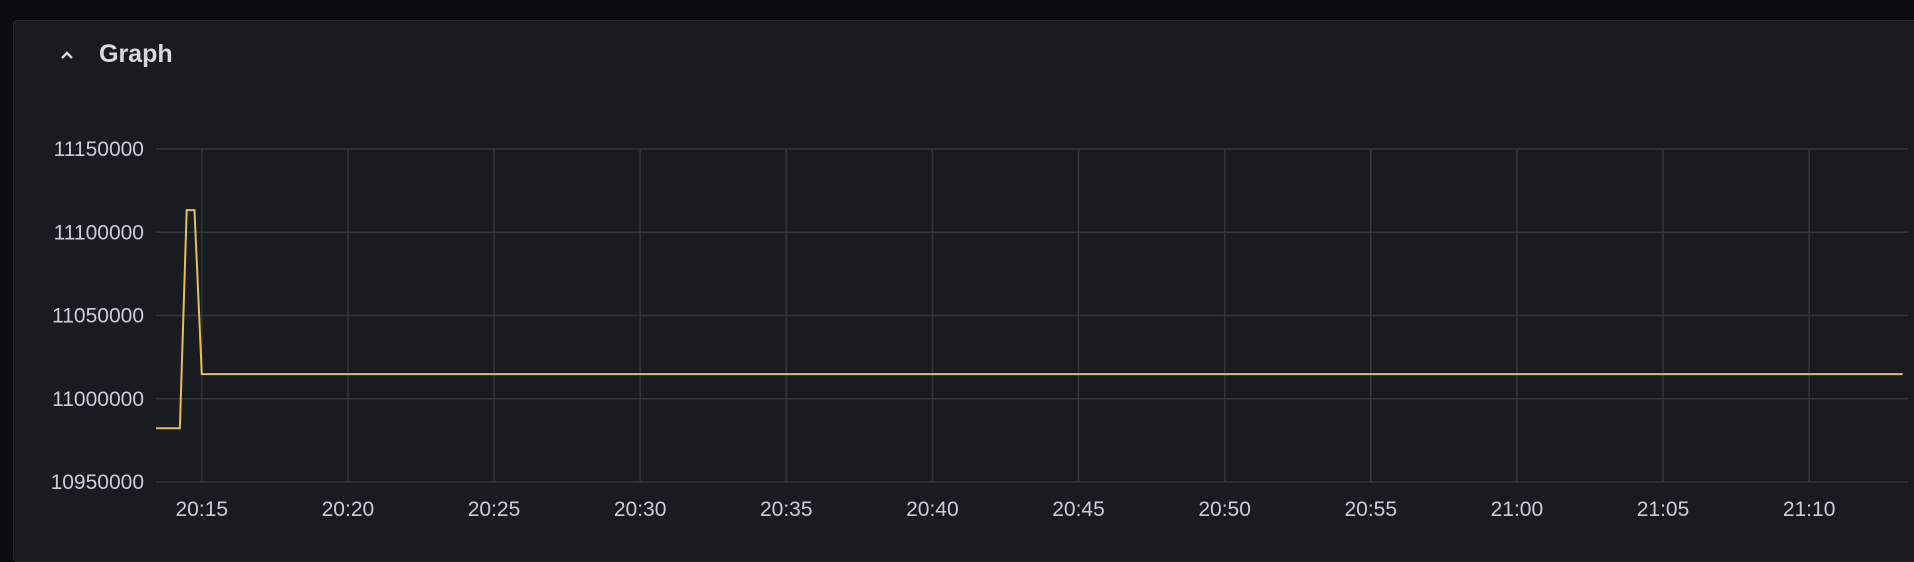 The height and width of the screenshot is (562, 1914). What do you see at coordinates (202, 509) in the screenshot?
I see `x-tick-label: 20:15` at bounding box center [202, 509].